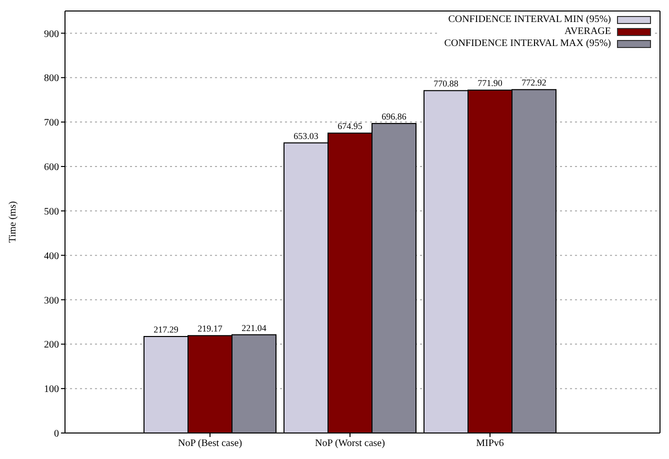 This screenshot has width=669, height=459. What do you see at coordinates (51, 345) in the screenshot?
I see `y-tick-label: 200` at bounding box center [51, 345].